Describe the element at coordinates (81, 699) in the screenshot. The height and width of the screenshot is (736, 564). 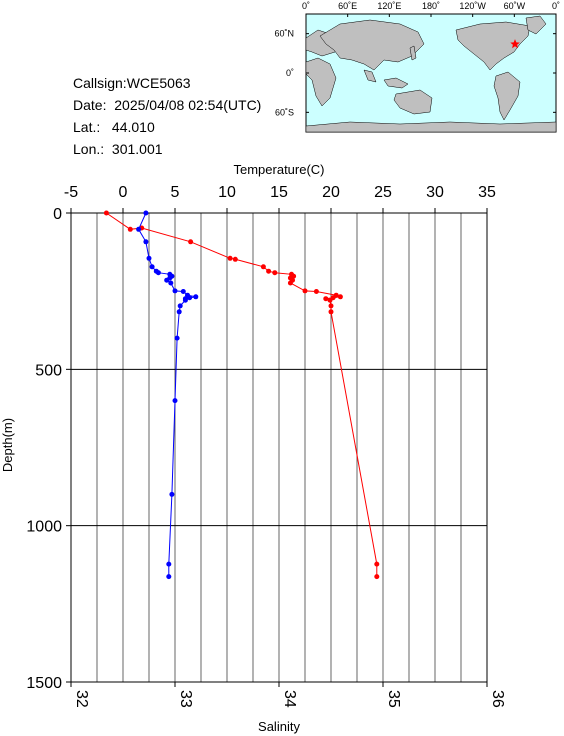
I see `salinity-tick-label: 32` at that location.